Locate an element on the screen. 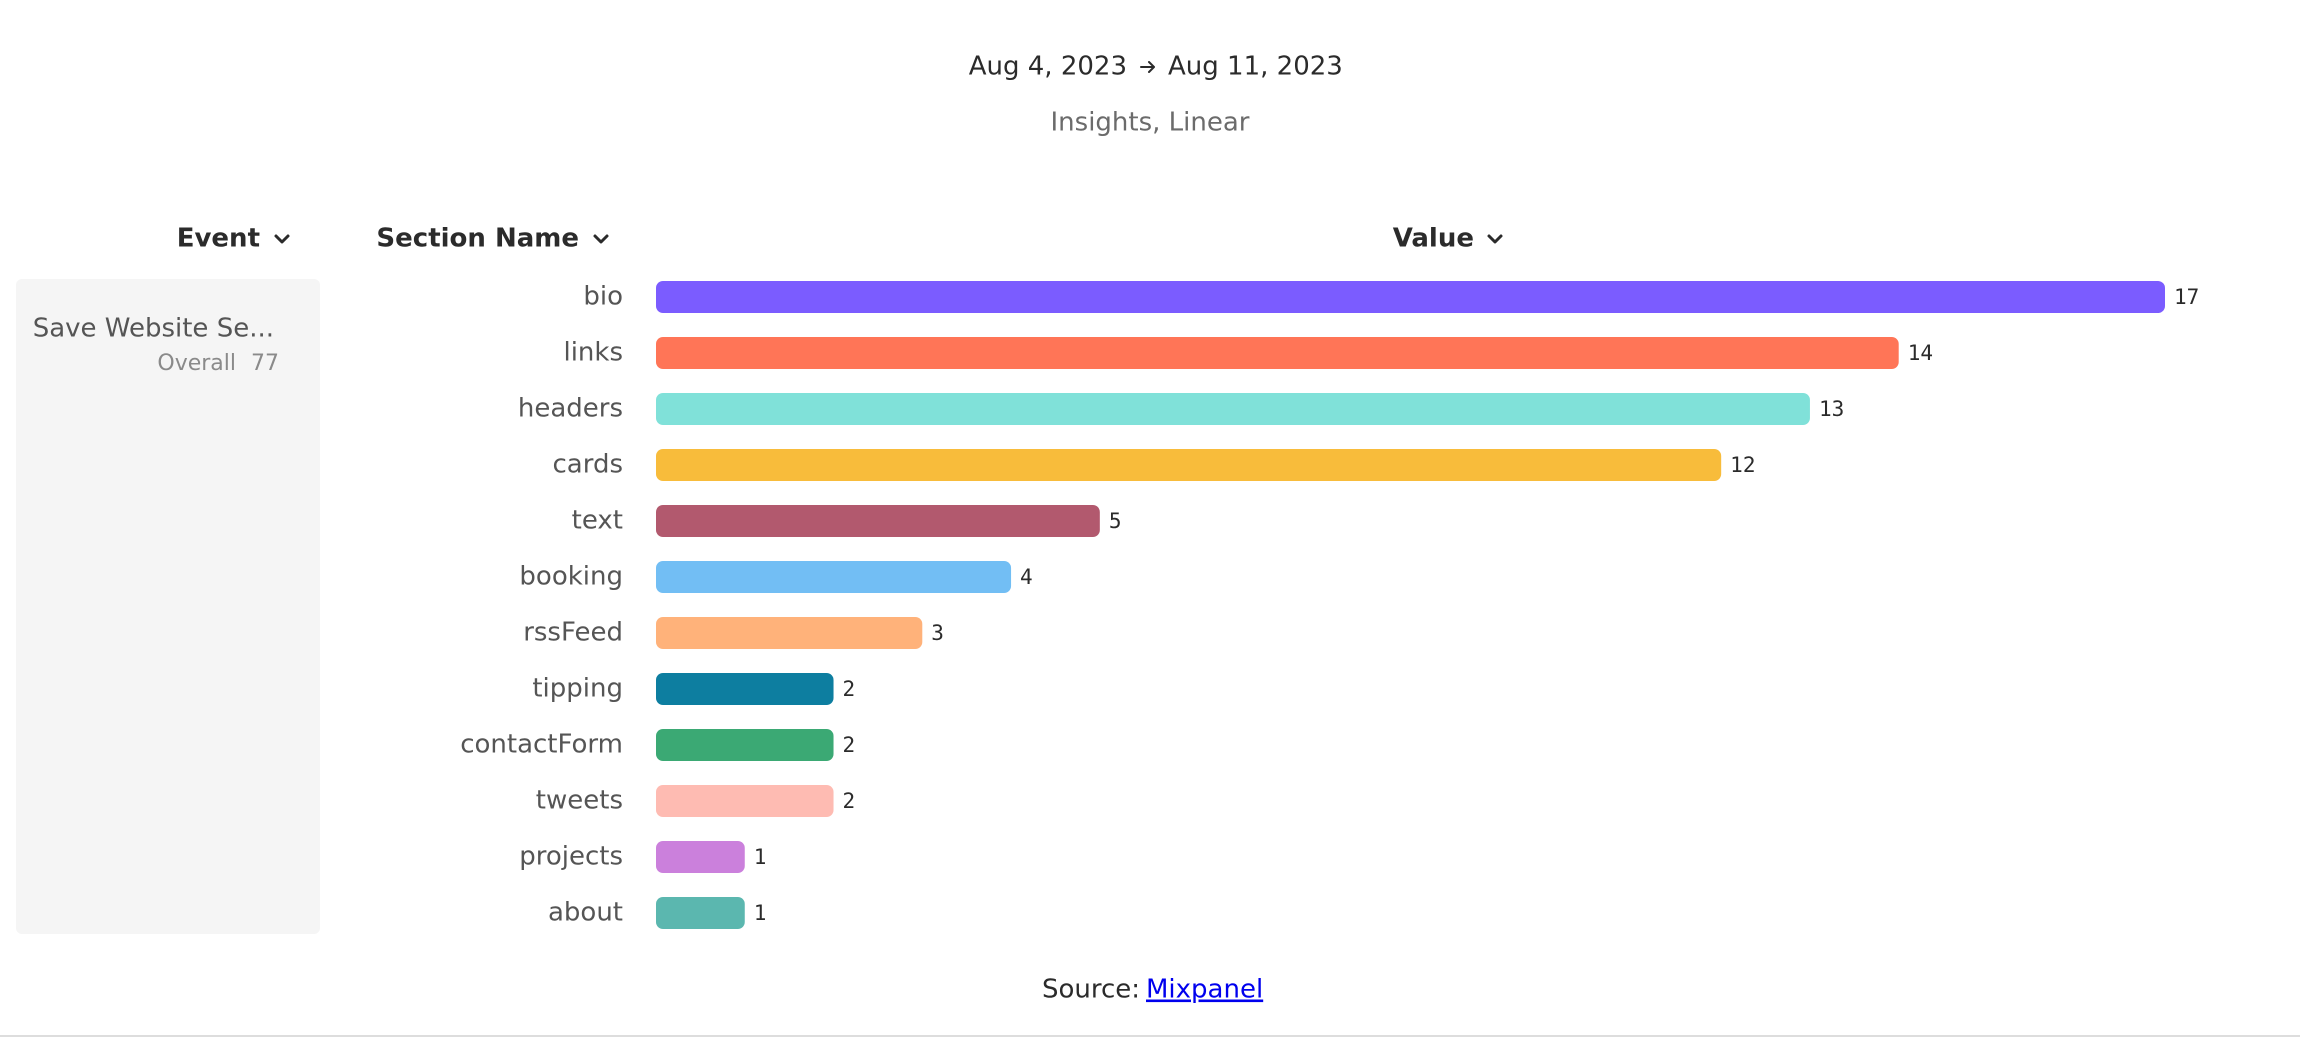 The height and width of the screenshot is (1038, 2300). category-label: bio is located at coordinates (603, 297).